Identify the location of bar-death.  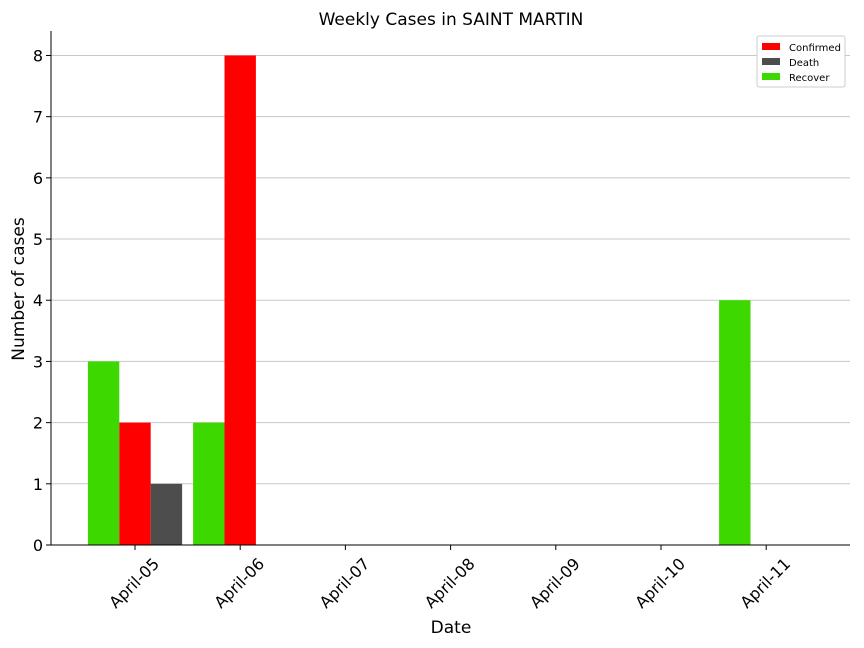
(166, 514).